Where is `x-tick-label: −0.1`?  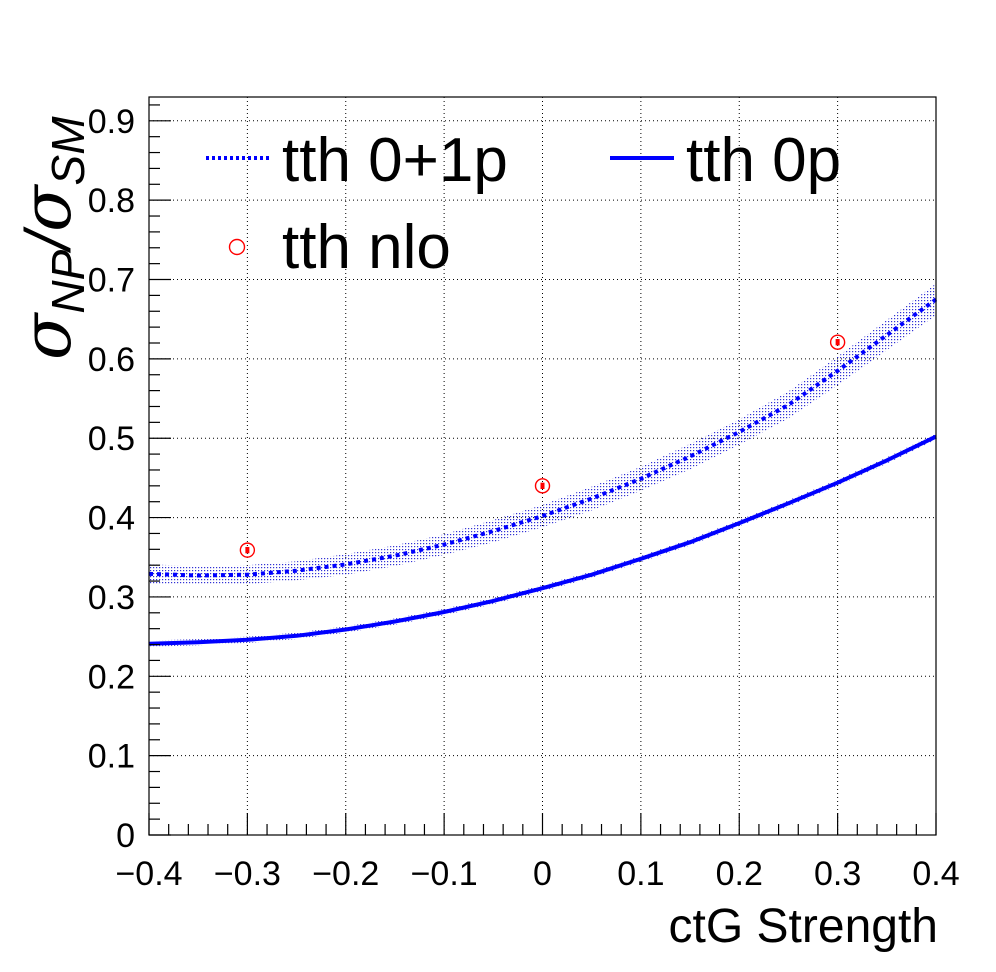
x-tick-label: −0.1 is located at coordinates (444, 874).